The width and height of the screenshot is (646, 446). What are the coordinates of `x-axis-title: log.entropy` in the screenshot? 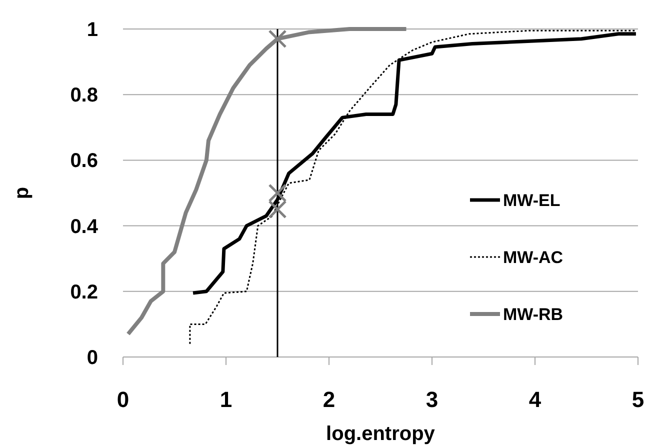 It's located at (381, 434).